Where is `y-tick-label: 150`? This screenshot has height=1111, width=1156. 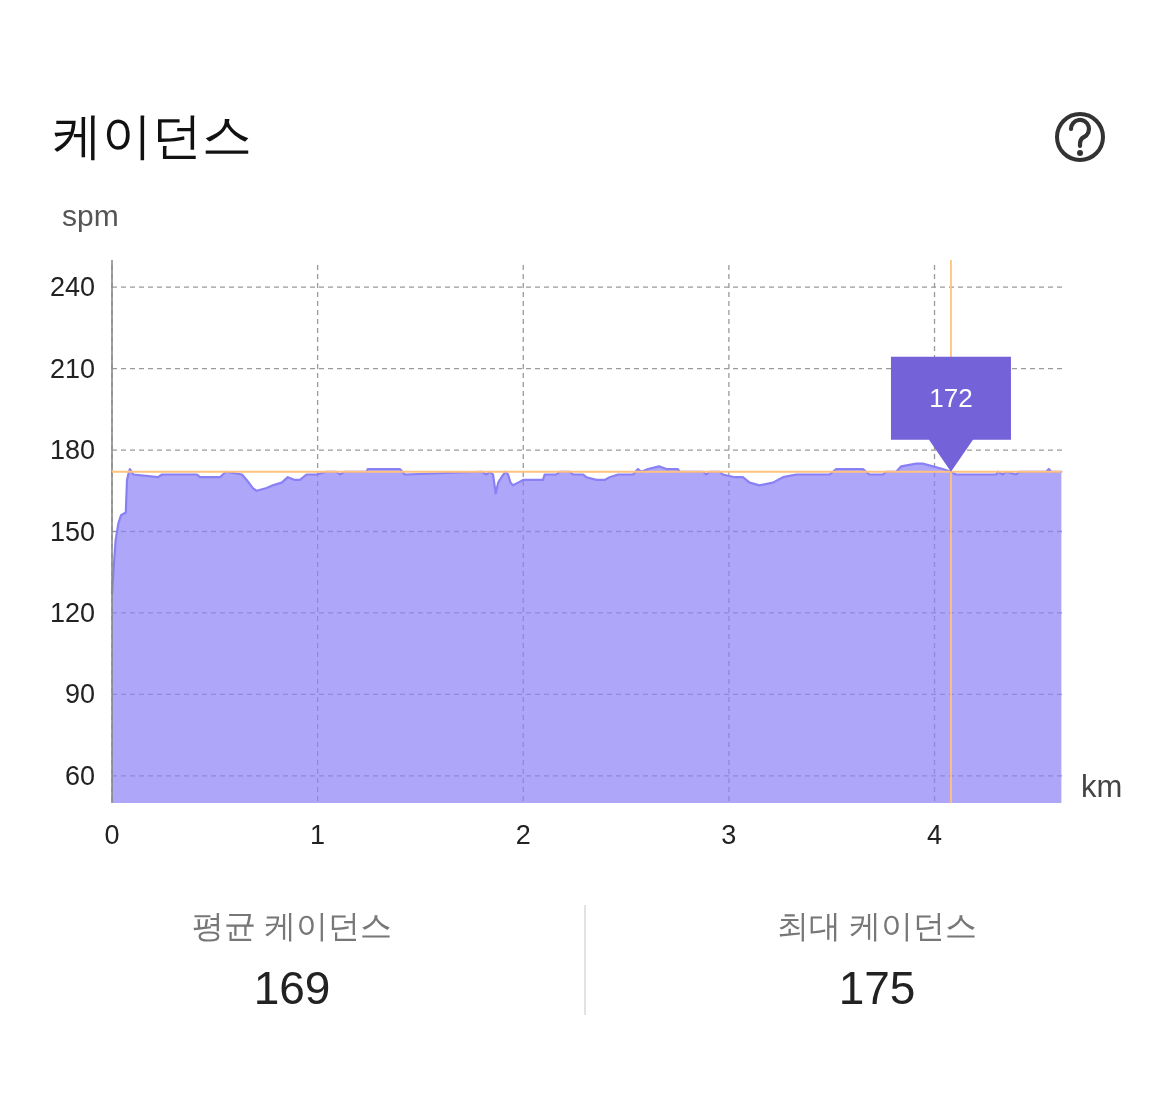 y-tick-label: 150 is located at coordinates (72, 531).